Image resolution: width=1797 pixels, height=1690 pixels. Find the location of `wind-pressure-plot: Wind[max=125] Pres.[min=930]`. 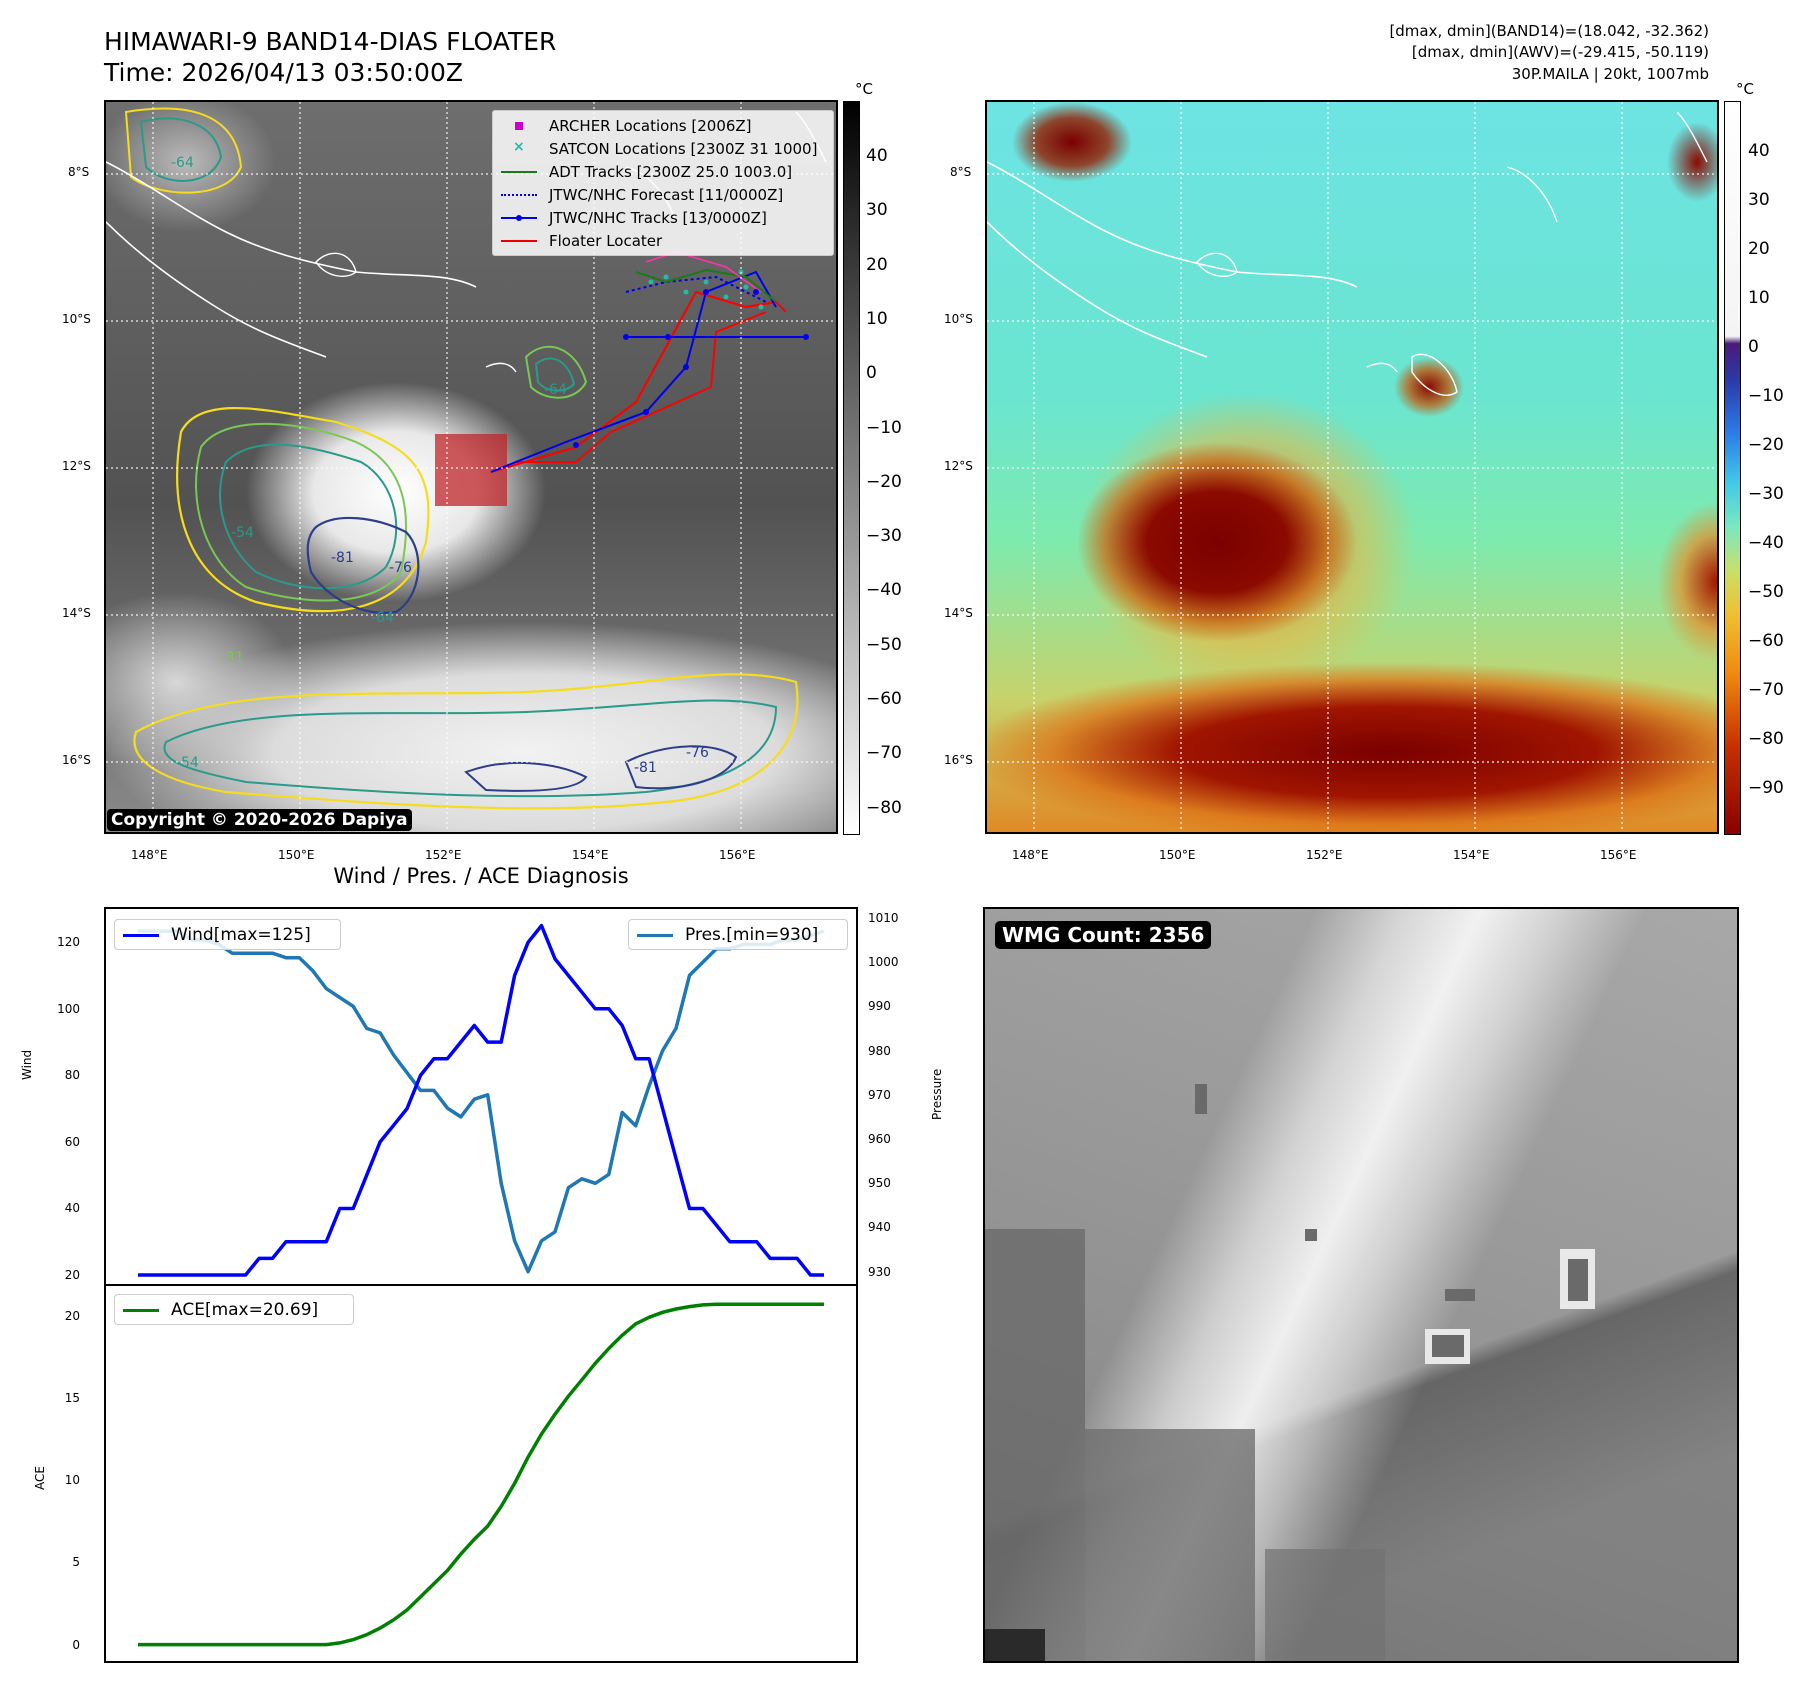

wind-pressure-plot: Wind[max=125] Pres.[min=930] is located at coordinates (481, 1096).